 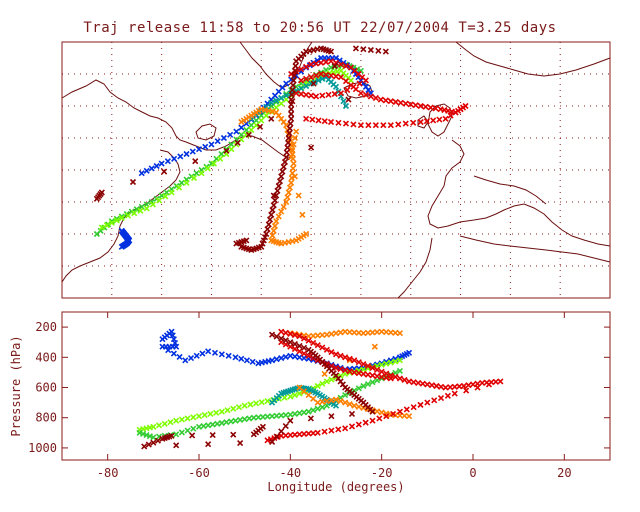 I want to click on newfoundland-coast, so click(x=206, y=132).